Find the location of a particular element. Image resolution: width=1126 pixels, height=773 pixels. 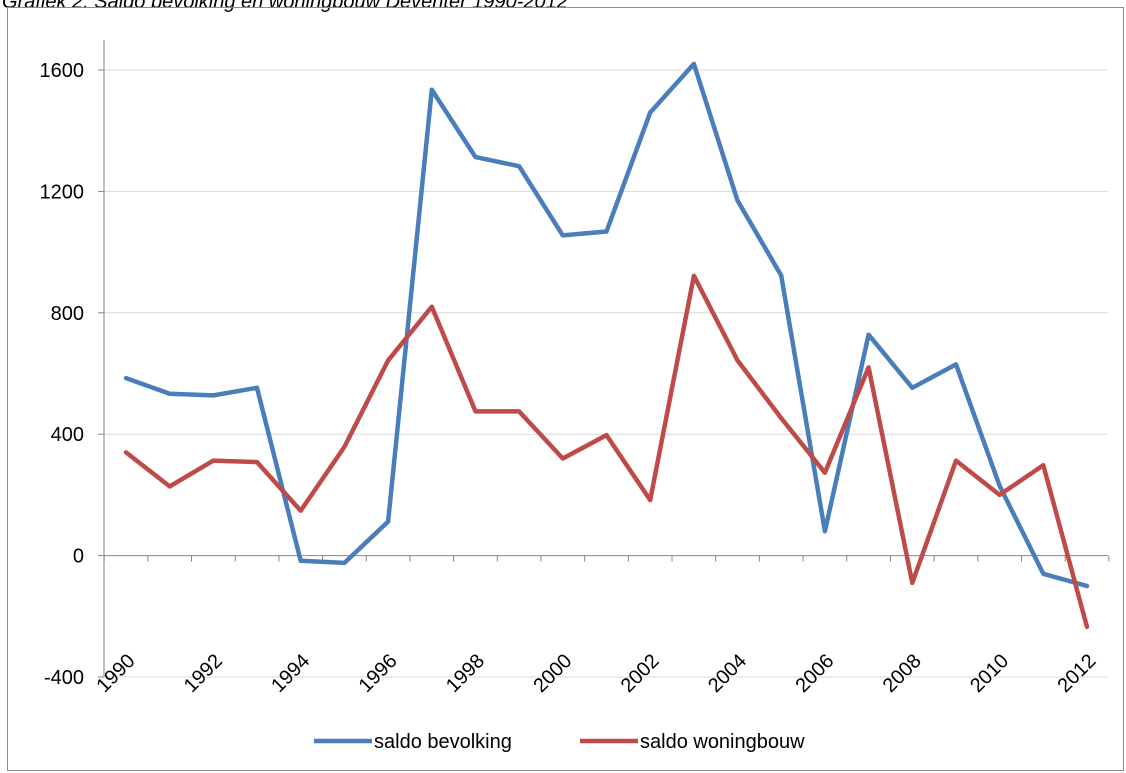

x-tick-label: 1996 is located at coordinates (378, 673).